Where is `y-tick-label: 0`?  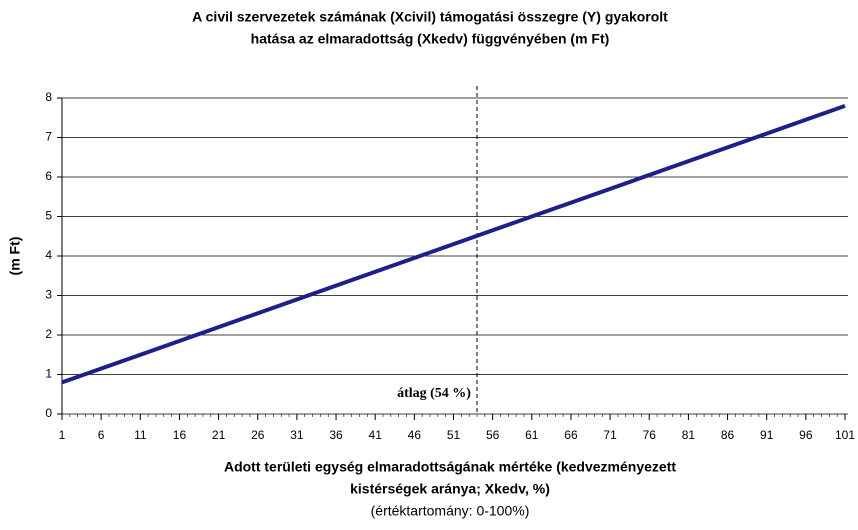 y-tick-label: 0 is located at coordinates (48, 413).